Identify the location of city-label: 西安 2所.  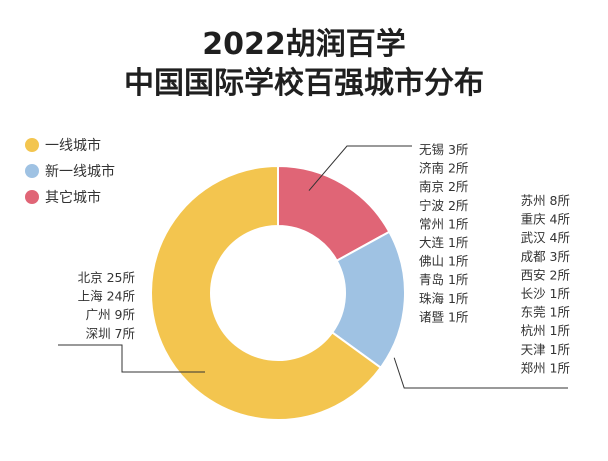
(545, 274).